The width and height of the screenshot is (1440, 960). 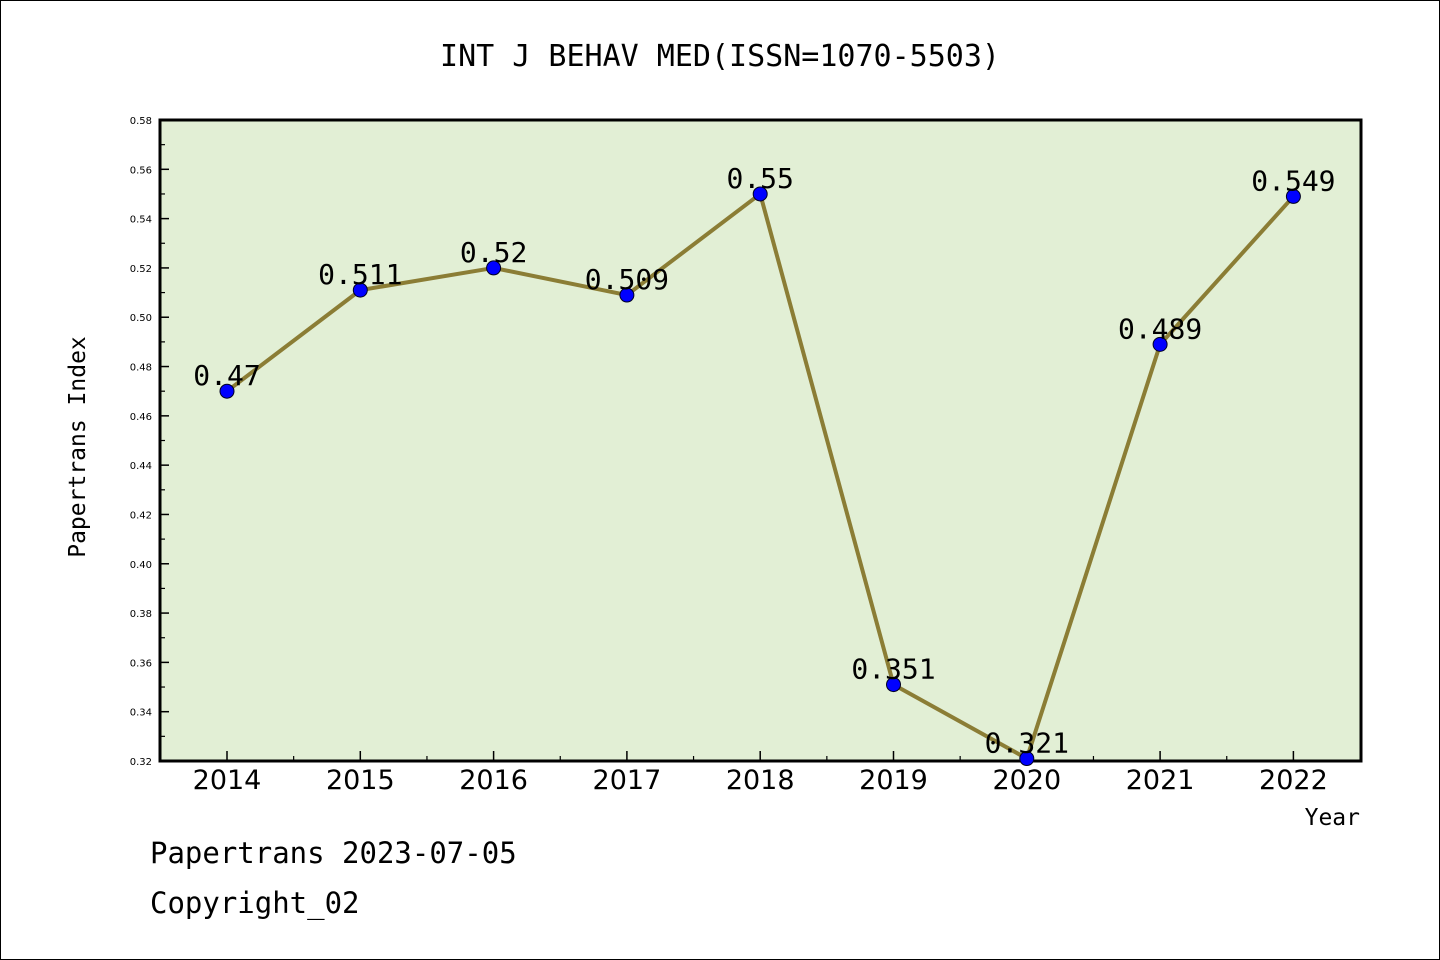 I want to click on x-axis: 2014 2015 2016 2017 2018 2019 2020 2021 2022, so click(x=760, y=773).